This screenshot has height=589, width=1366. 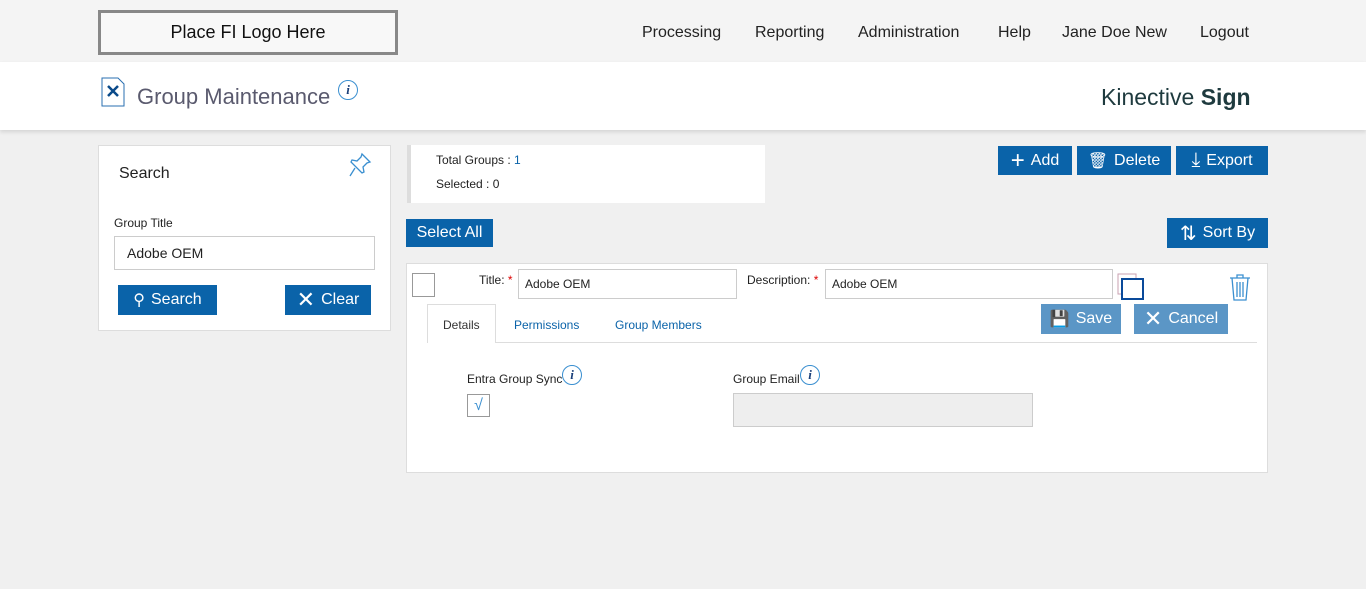 What do you see at coordinates (1014, 32) in the screenshot?
I see `nav-help: Help` at bounding box center [1014, 32].